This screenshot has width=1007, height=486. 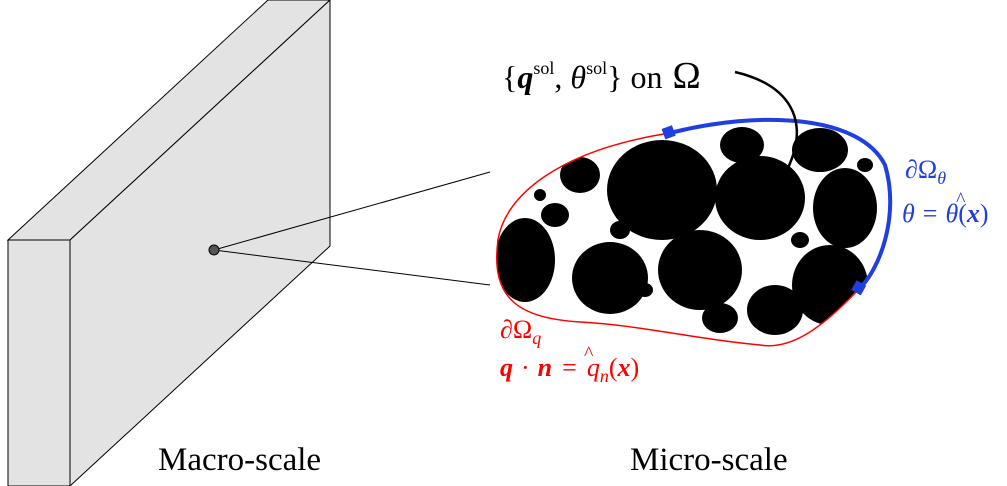 I want to click on q-sol-superscript: sol, so click(x=543, y=68).